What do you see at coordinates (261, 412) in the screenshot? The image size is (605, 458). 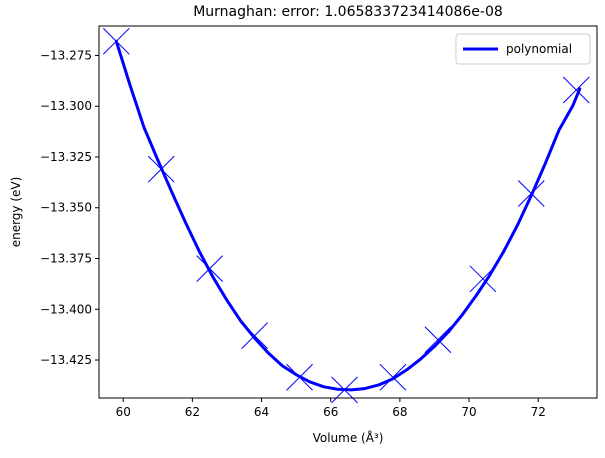 I see `x-tick-label: 64` at bounding box center [261, 412].